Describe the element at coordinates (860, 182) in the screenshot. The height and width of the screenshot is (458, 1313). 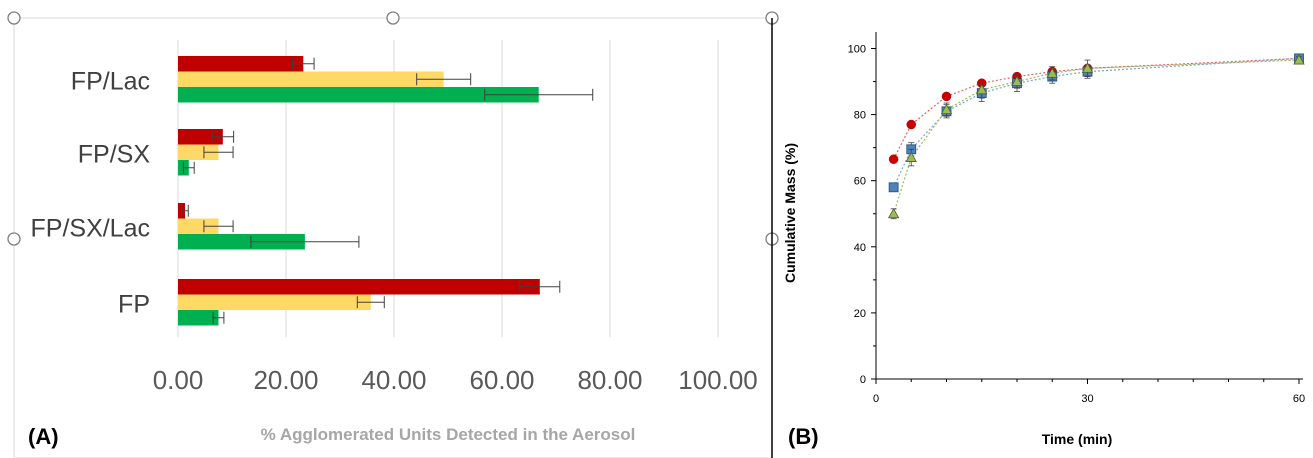
I see `y-tick-label: 60` at that location.